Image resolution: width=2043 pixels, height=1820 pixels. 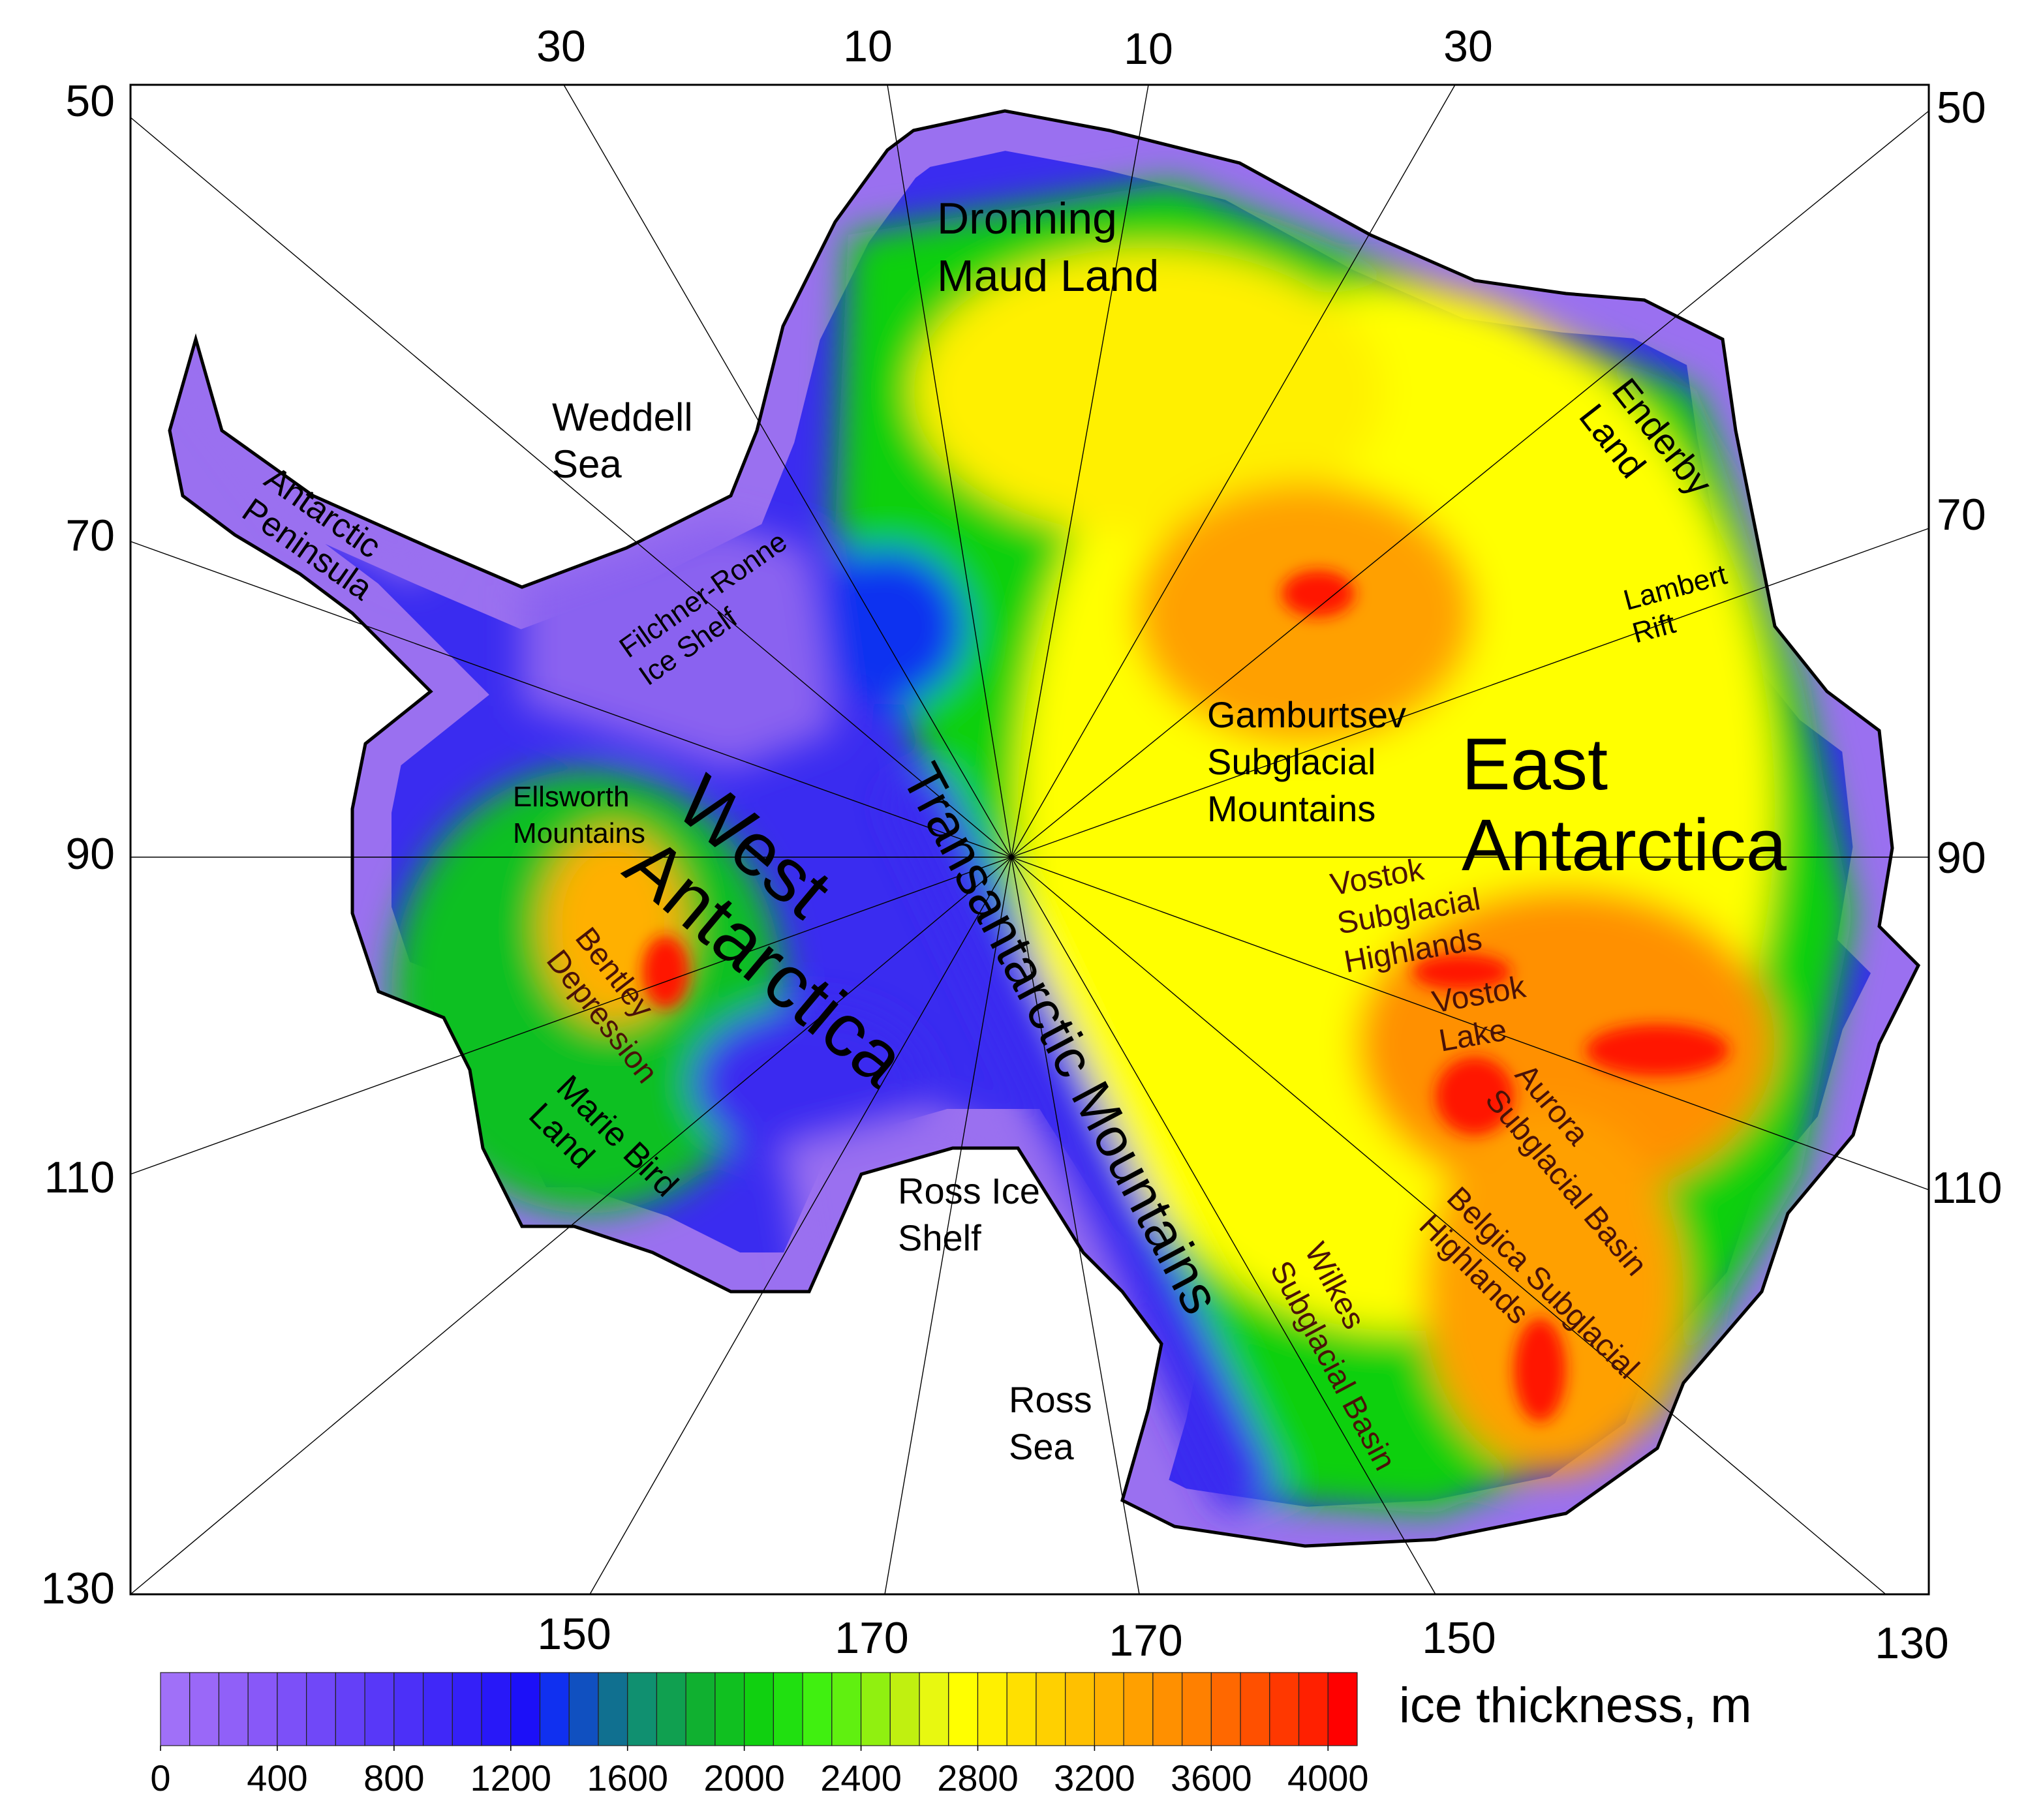 I want to click on graticule-label: 90, so click(x=90, y=854).